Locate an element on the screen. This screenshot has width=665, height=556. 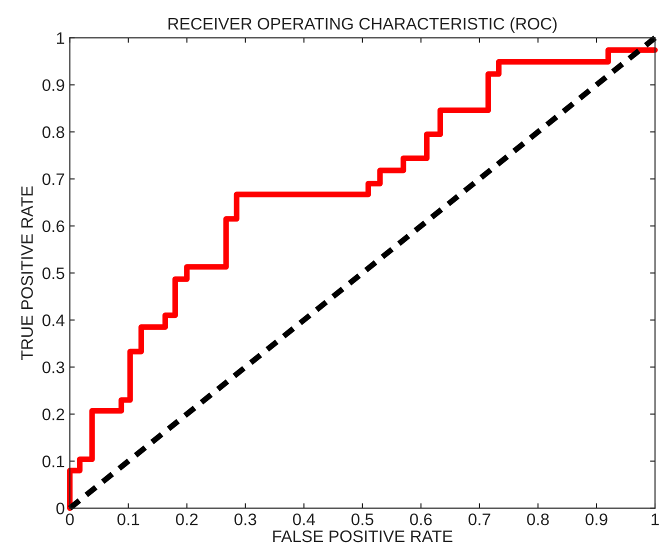
x-tick-label: 0.2 is located at coordinates (187, 519).